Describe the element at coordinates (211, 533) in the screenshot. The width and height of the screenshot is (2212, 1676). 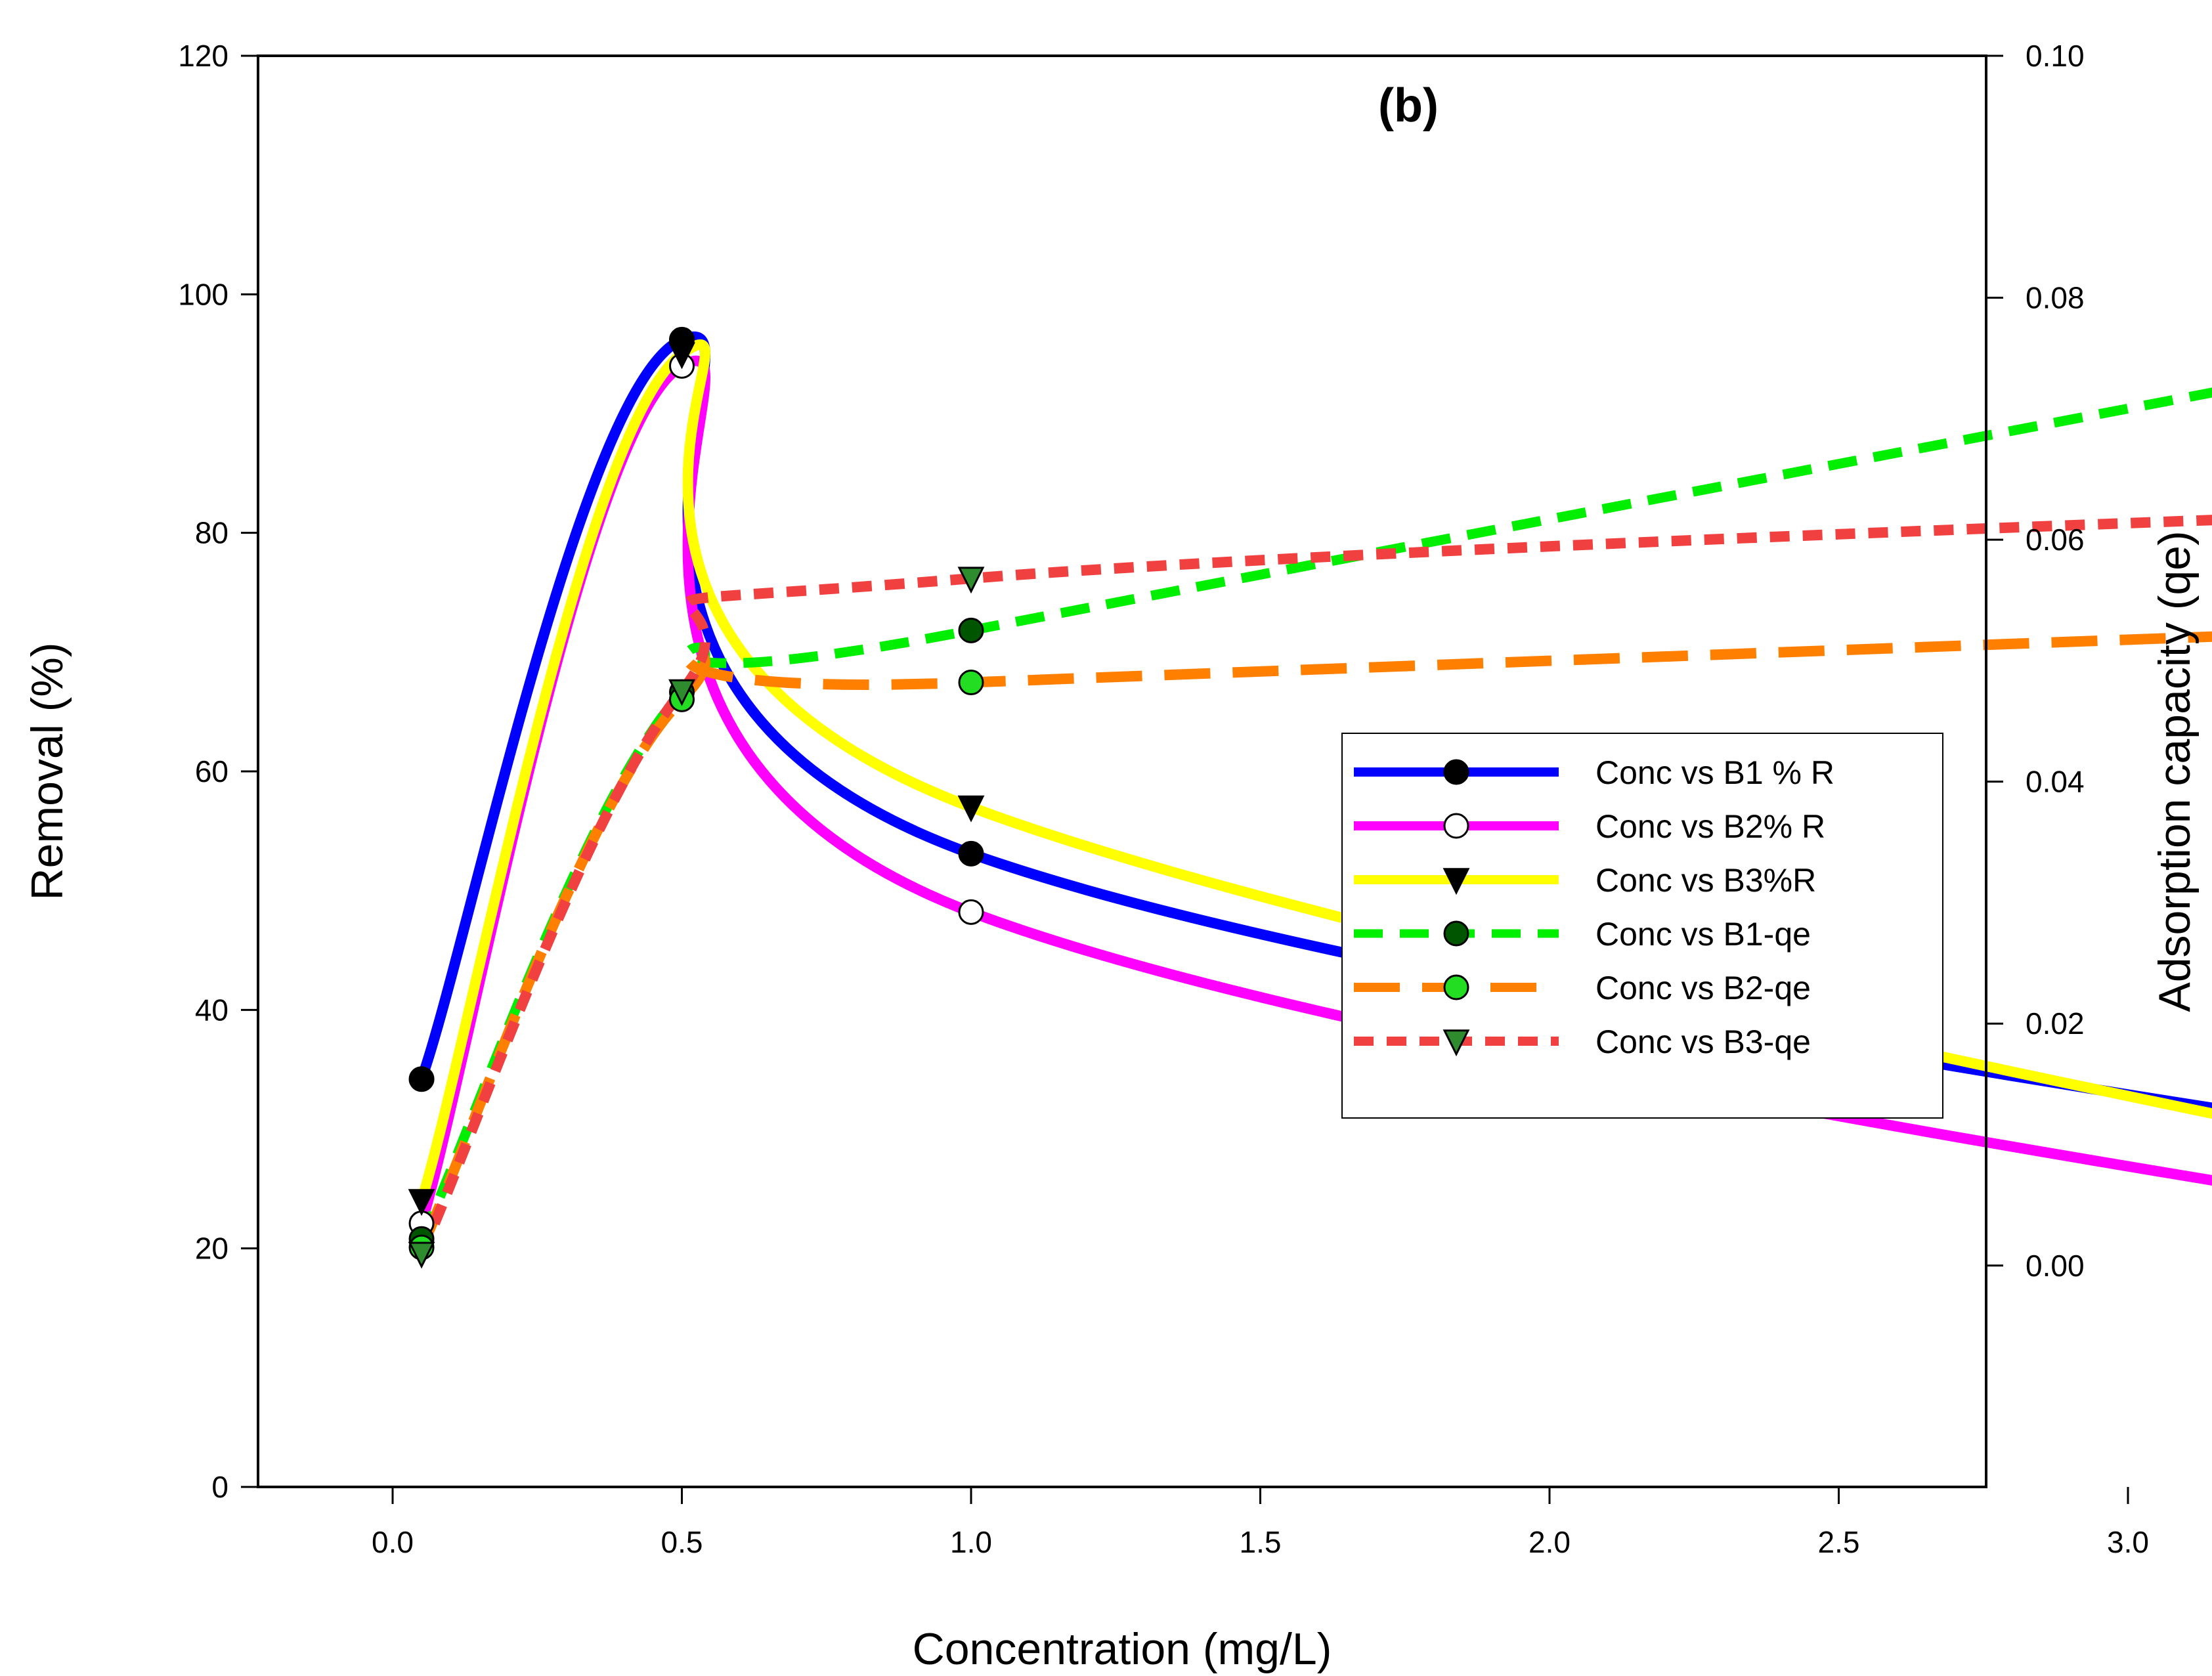
I see `y-tick-label: 80` at that location.